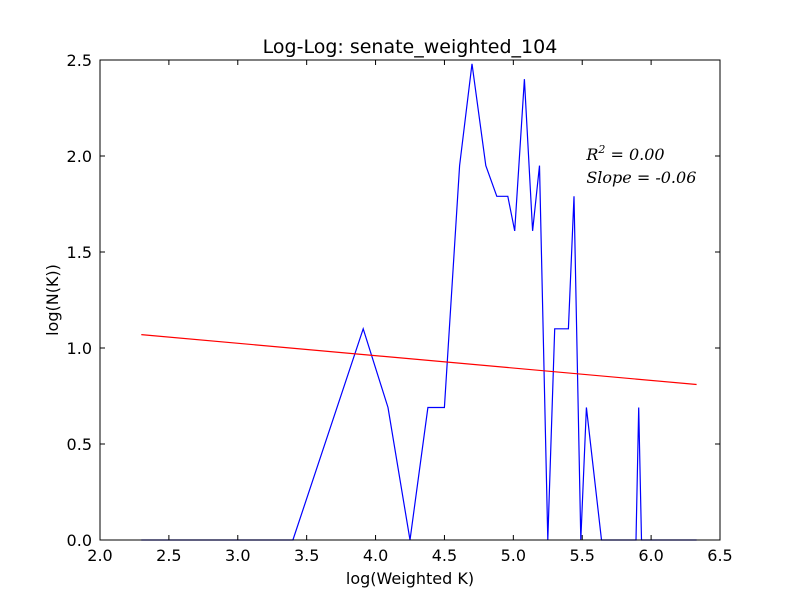 This screenshot has width=800, height=604. I want to click on y-tick-label: 1.5, so click(79, 252).